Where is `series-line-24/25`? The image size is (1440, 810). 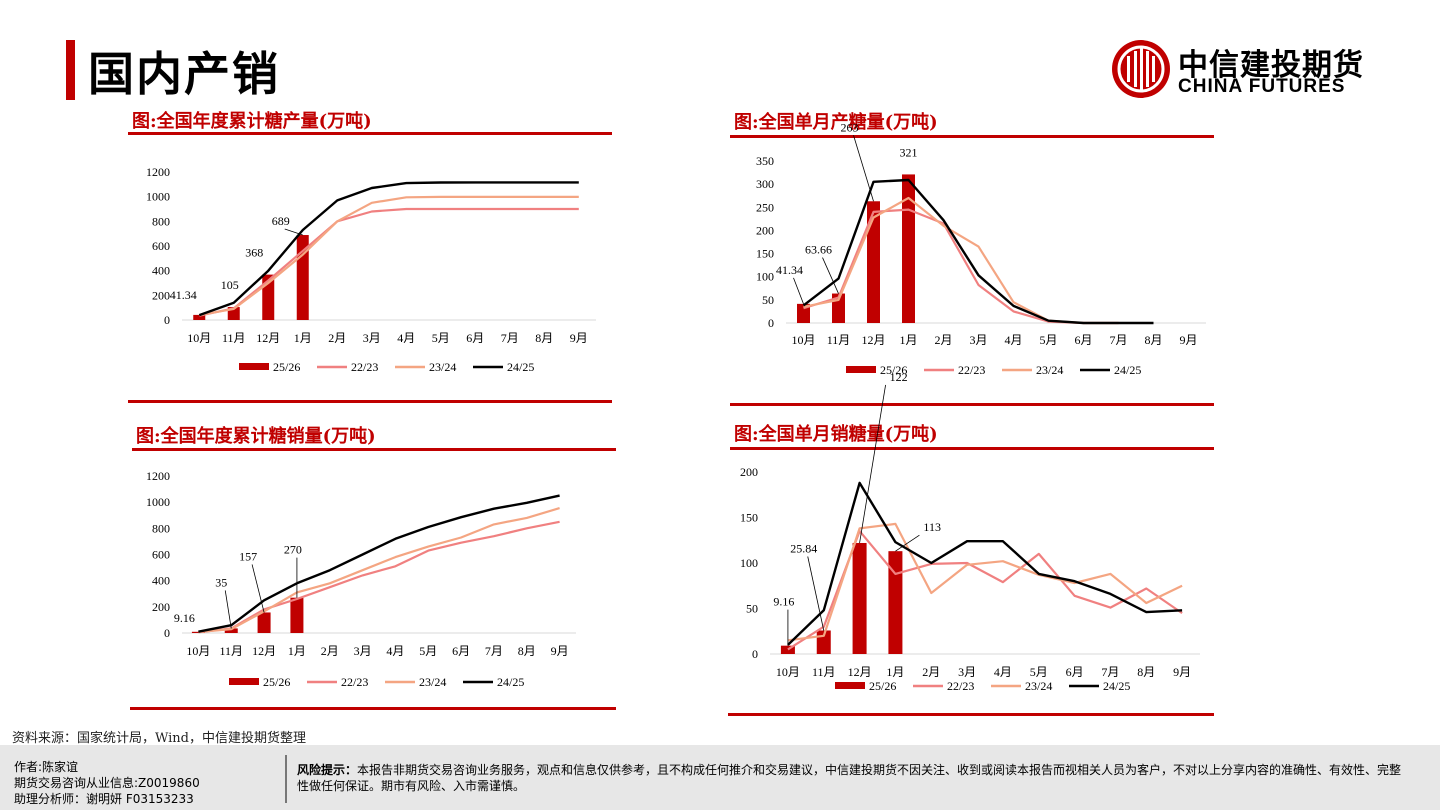 series-line-24/25 is located at coordinates (388, 249).